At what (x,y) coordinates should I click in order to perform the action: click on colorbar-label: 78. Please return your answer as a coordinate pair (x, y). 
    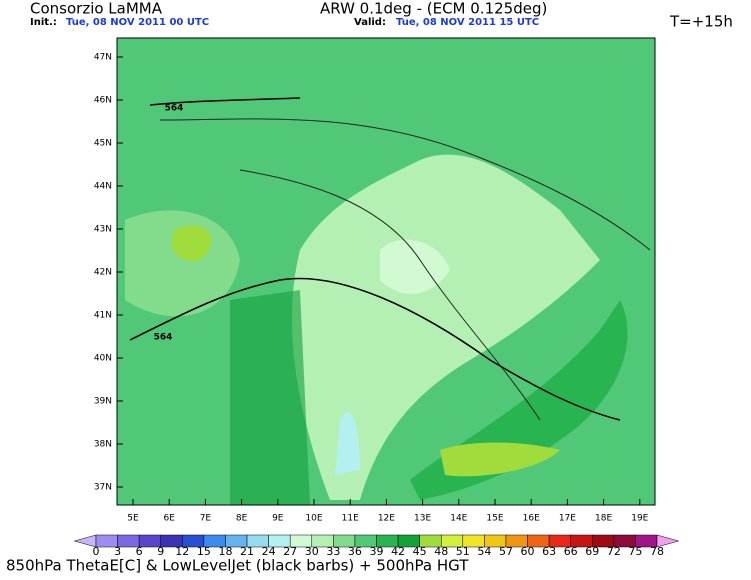
    Looking at the image, I should click on (657, 551).